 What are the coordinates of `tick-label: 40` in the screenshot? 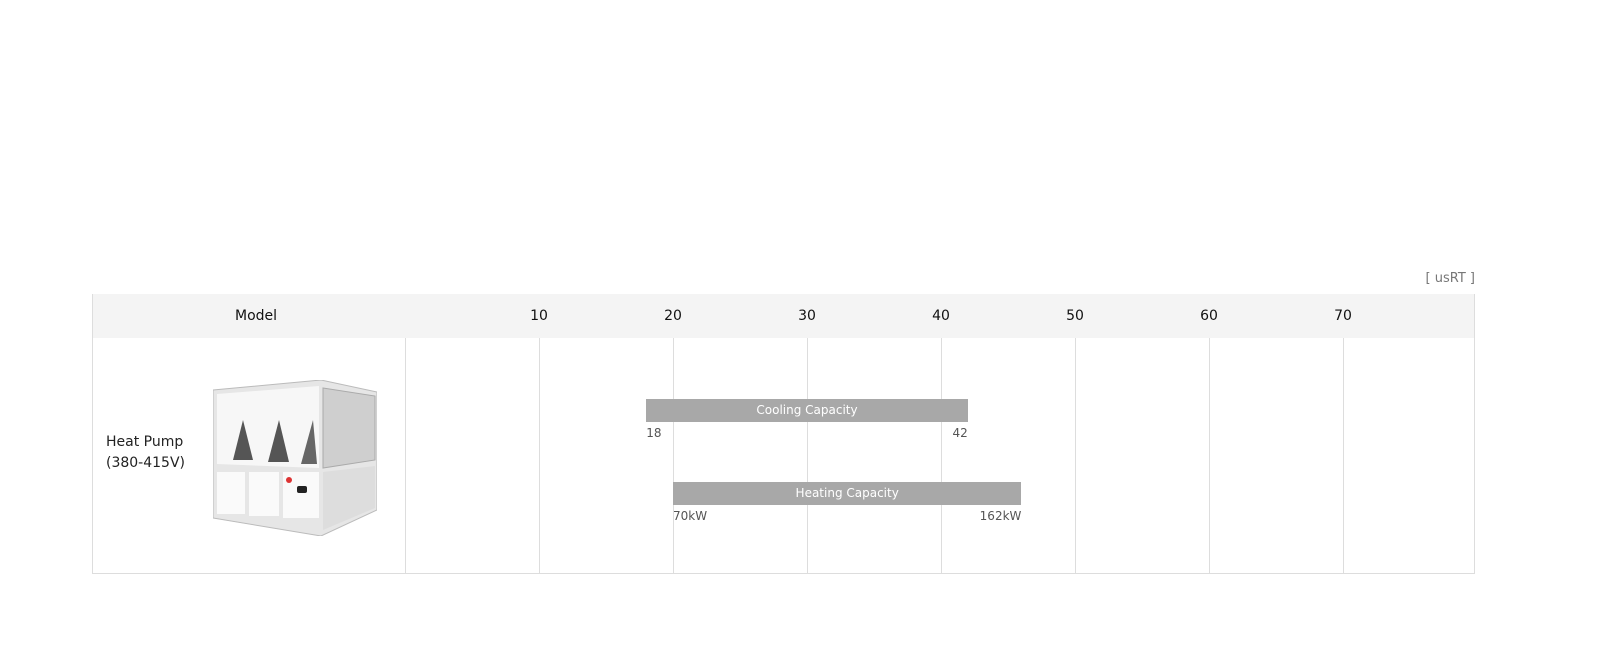 It's located at (941, 316).